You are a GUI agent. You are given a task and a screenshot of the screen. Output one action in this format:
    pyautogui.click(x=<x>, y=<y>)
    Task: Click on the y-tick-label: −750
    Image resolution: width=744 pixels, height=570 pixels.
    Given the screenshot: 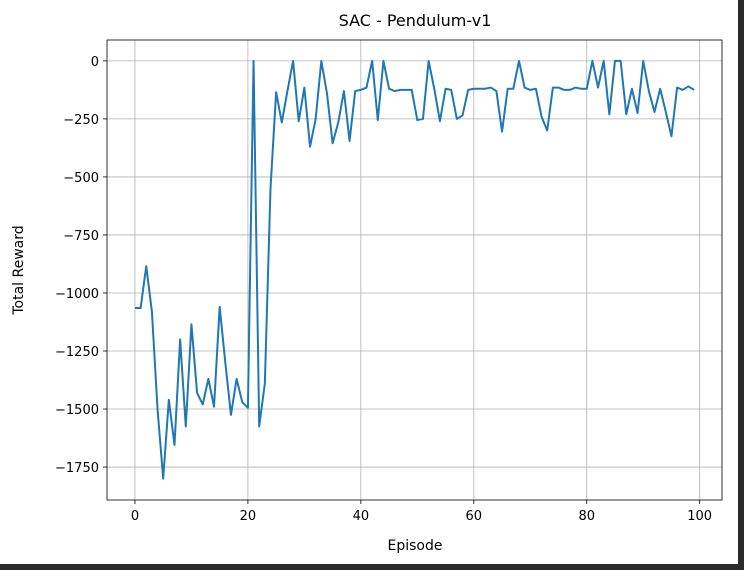 What is the action you would take?
    pyautogui.click(x=81, y=236)
    